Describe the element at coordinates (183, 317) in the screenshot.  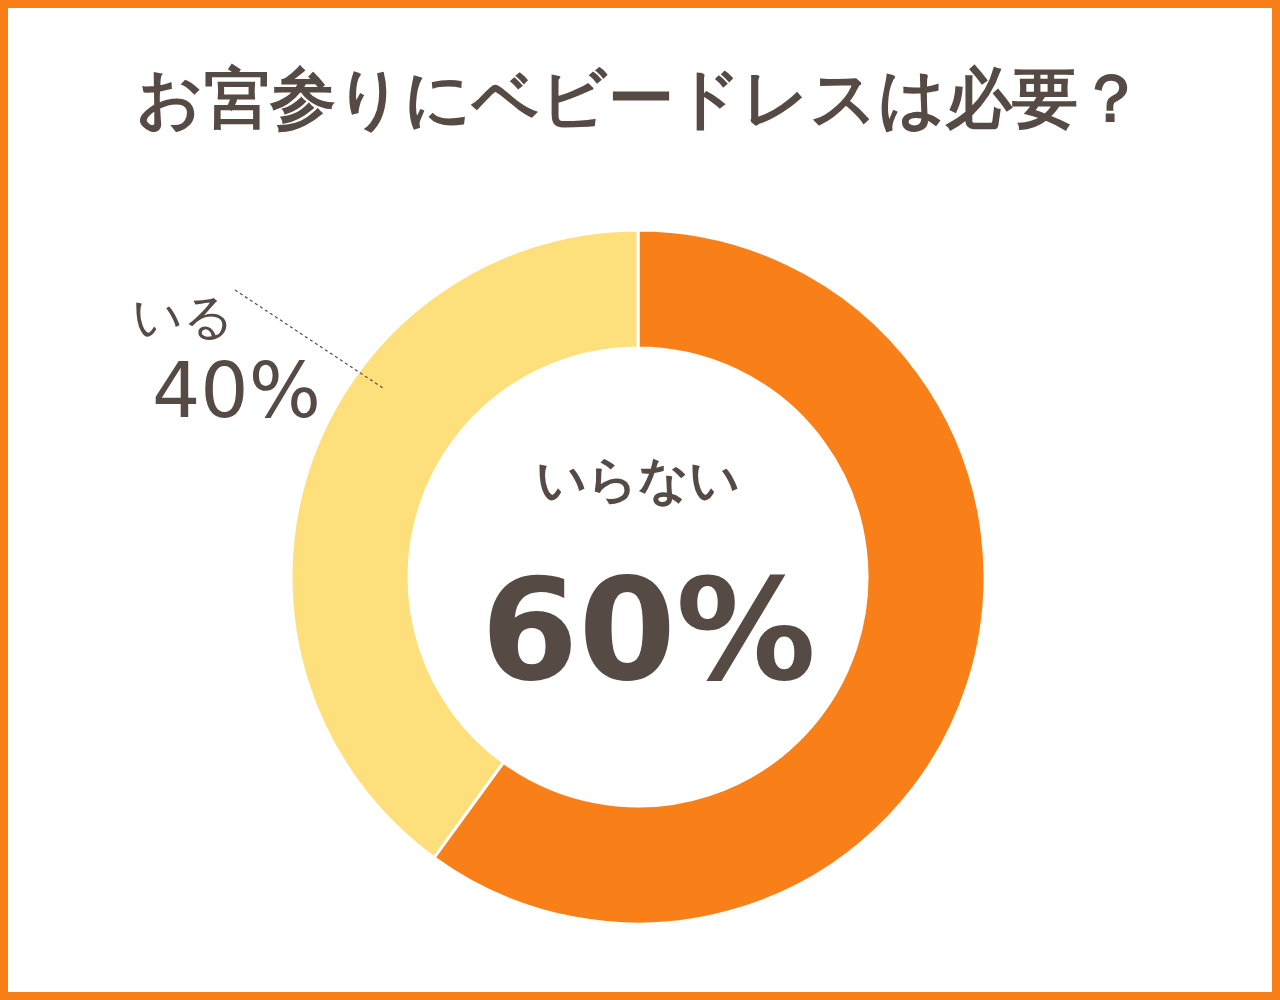
I see `slice-label: いる` at that location.